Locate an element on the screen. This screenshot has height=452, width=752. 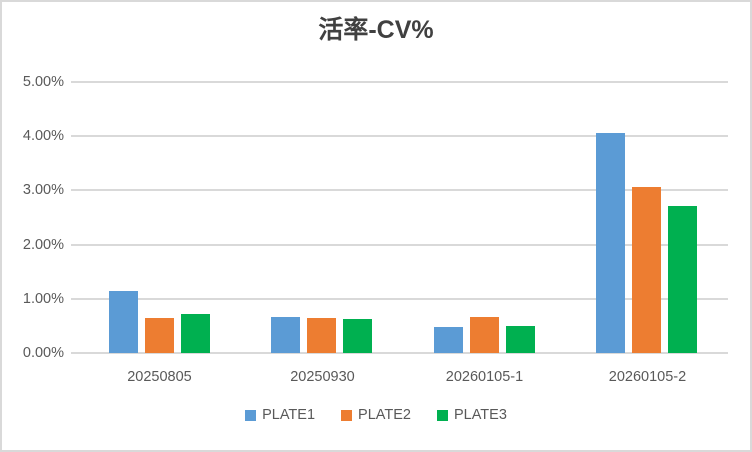
legend-item-plate1: PLATE1 is located at coordinates (280, 415).